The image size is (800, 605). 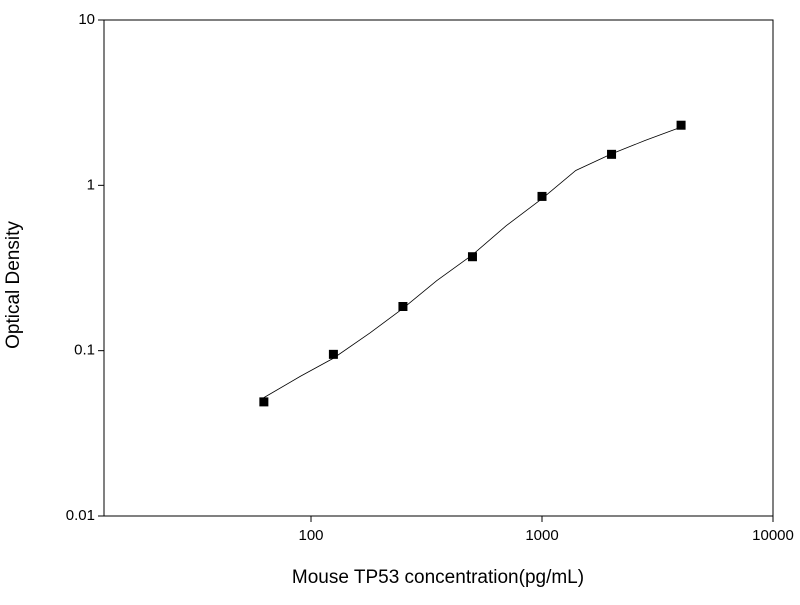 I want to click on x-tick-label: 10000, so click(x=773, y=535).